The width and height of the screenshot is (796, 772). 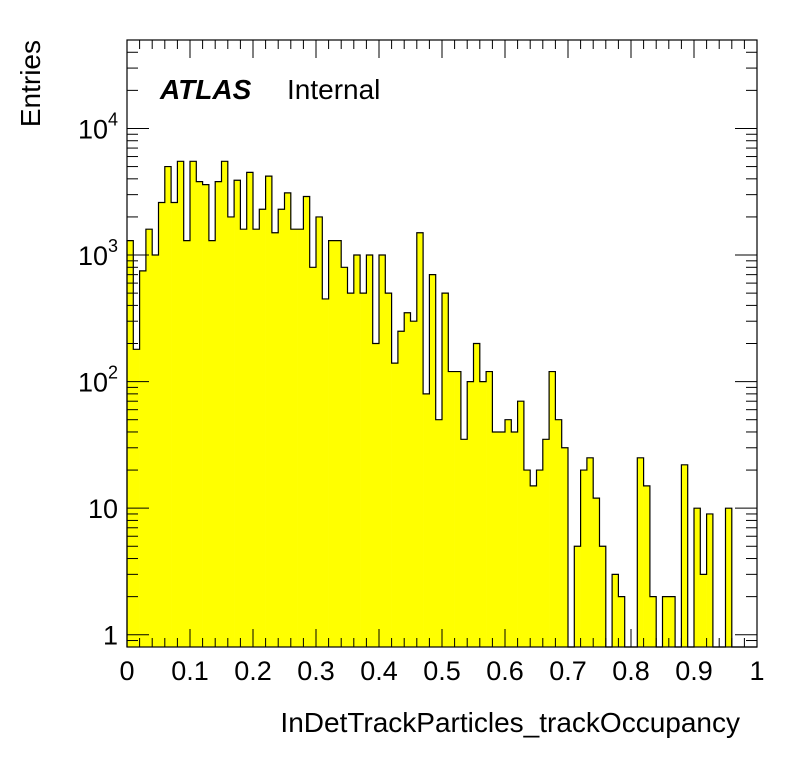 I want to click on internal-label: Internal, so click(x=333, y=89).